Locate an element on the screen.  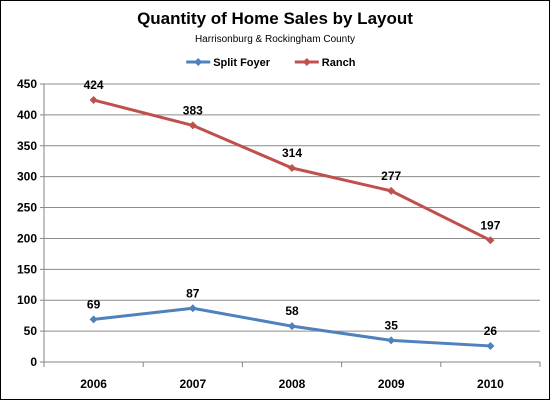
data-label: 424 is located at coordinates (94, 85).